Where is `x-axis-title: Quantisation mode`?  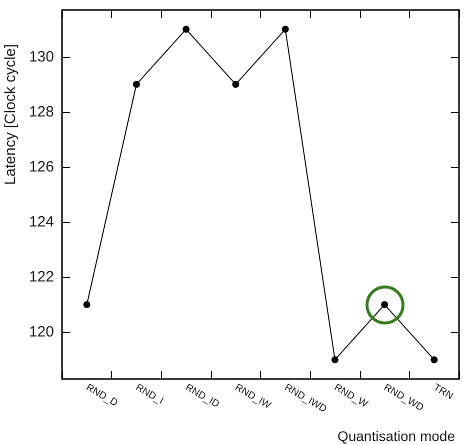
x-axis-title: Quantisation mode is located at coordinates (396, 436).